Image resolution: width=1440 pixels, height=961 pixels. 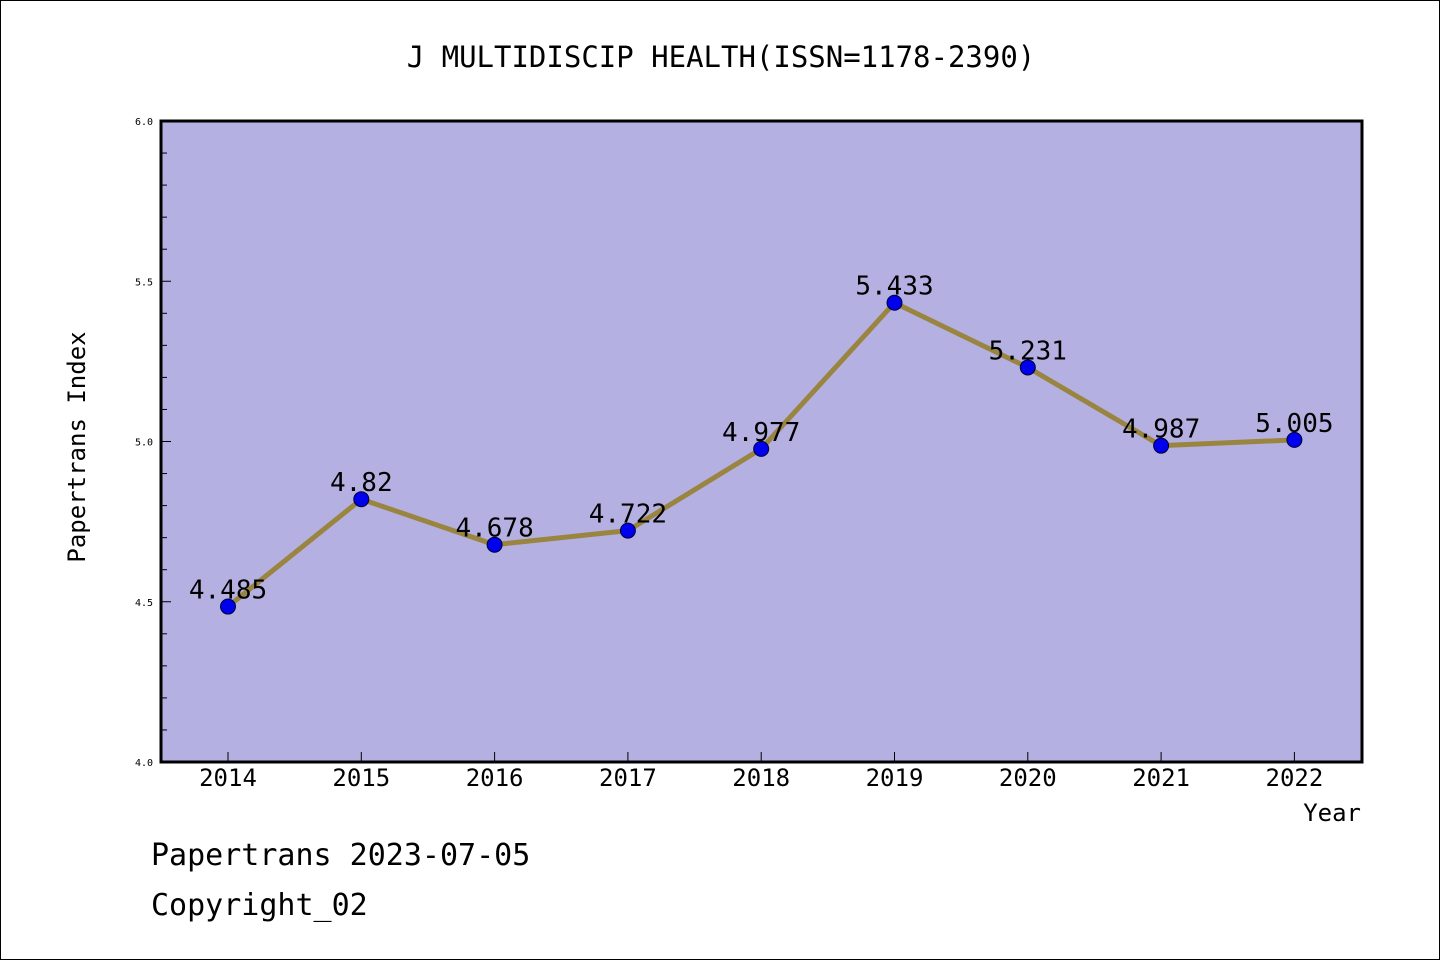 I want to click on x-axis: 2014 2015 2016 2017 2018 2019 2020 2021 2022, so click(x=761, y=772).